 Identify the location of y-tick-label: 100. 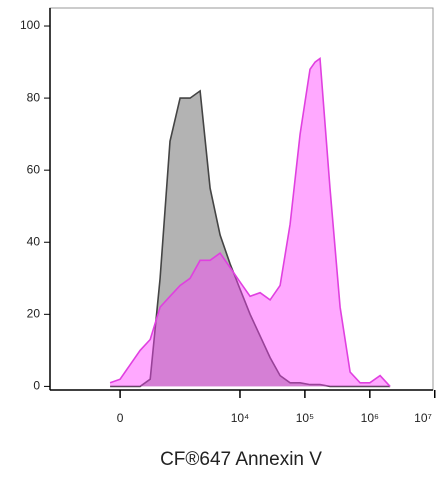
(30, 25).